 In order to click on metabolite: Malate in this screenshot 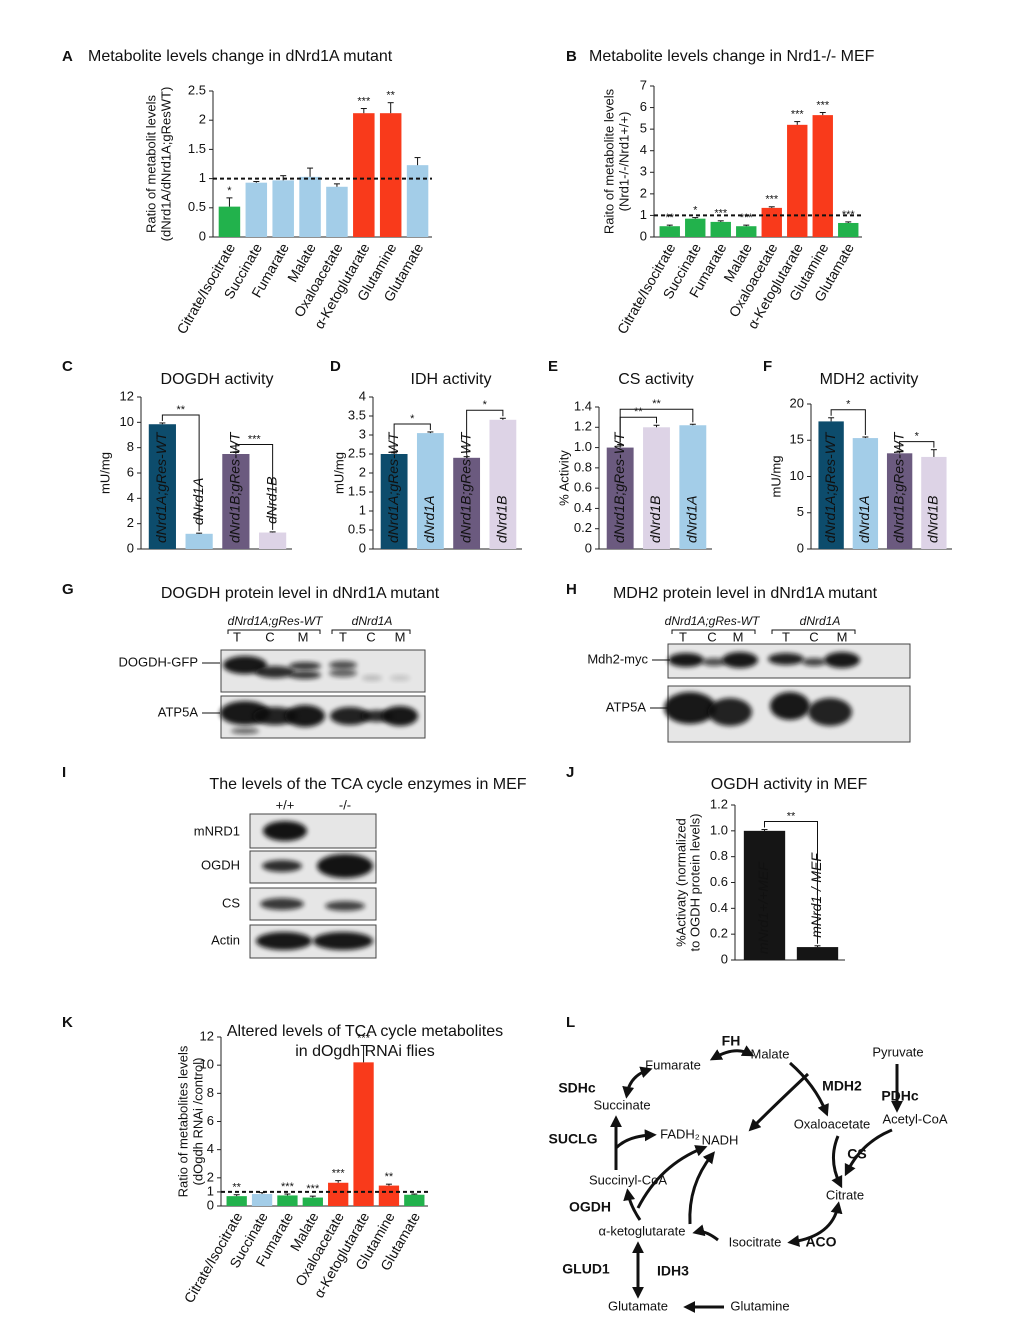, I will do `click(769, 1053)`.